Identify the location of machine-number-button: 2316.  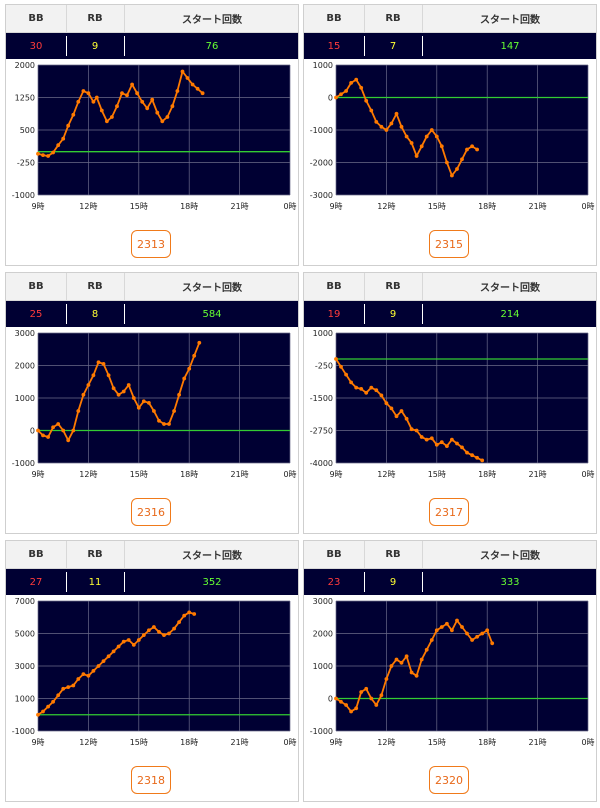
(151, 512).